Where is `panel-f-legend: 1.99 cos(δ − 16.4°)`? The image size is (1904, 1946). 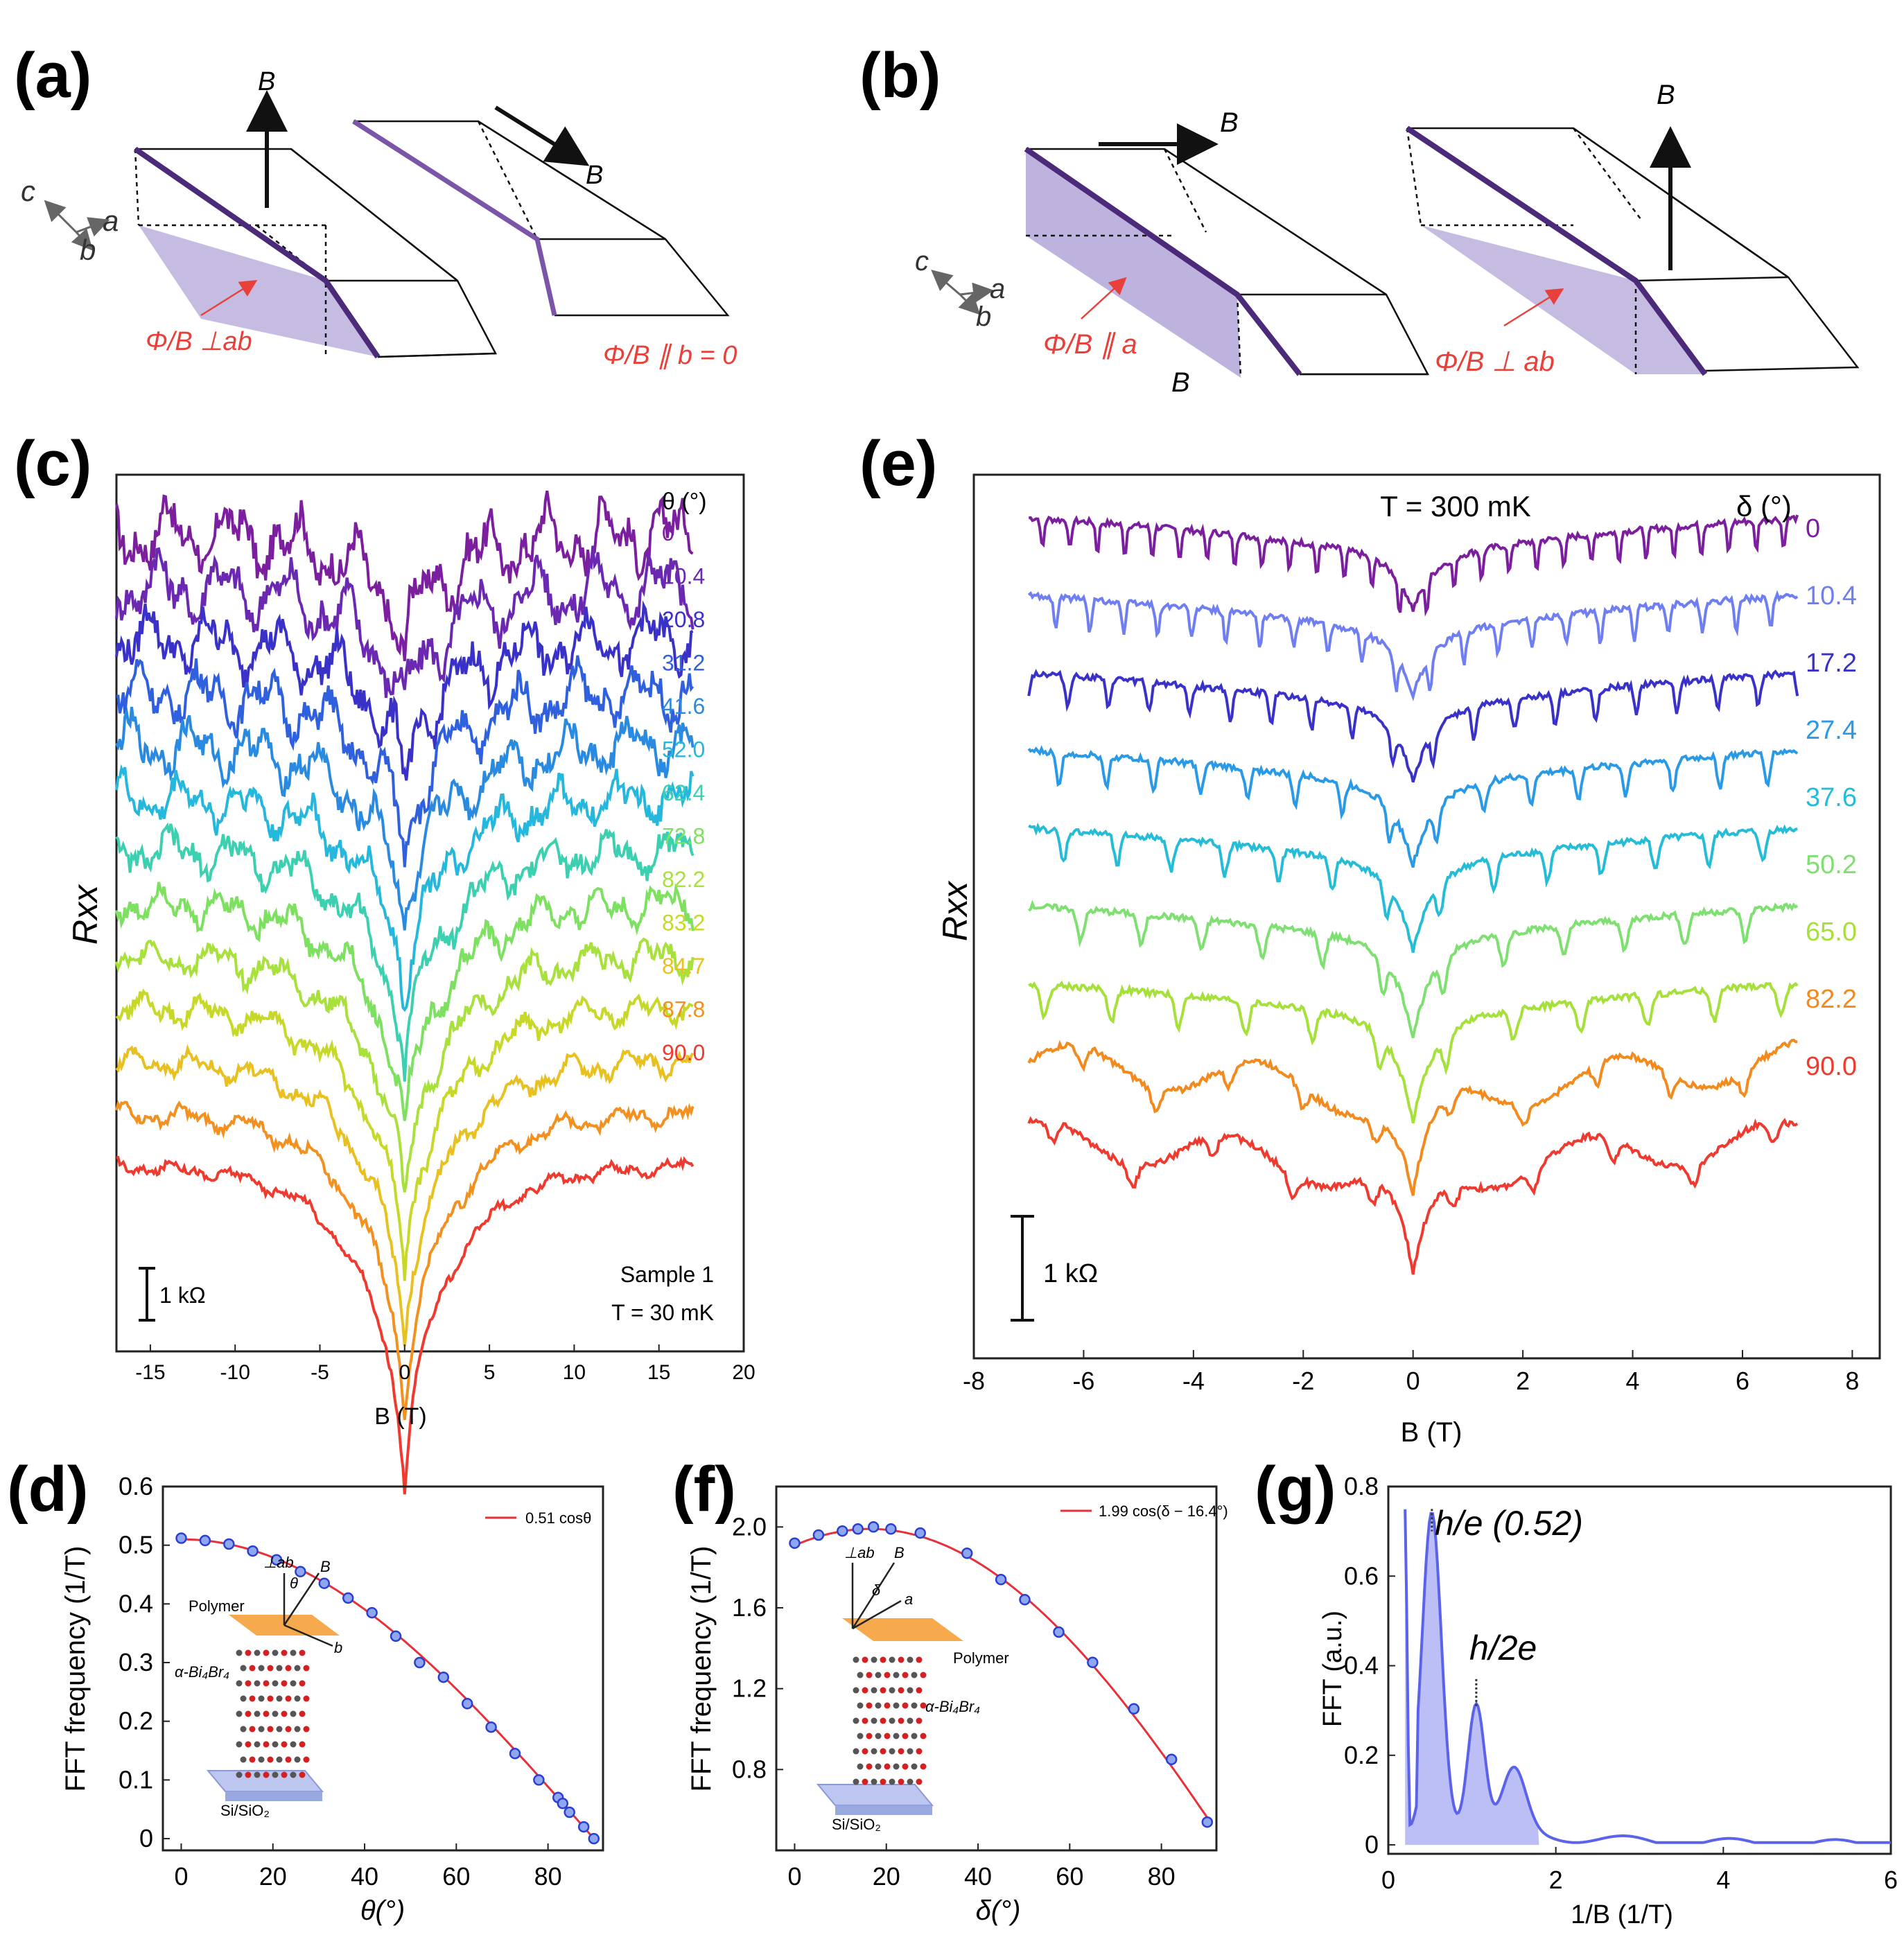
panel-f-legend: 1.99 cos(δ − 16.4°) is located at coordinates (1144, 1511).